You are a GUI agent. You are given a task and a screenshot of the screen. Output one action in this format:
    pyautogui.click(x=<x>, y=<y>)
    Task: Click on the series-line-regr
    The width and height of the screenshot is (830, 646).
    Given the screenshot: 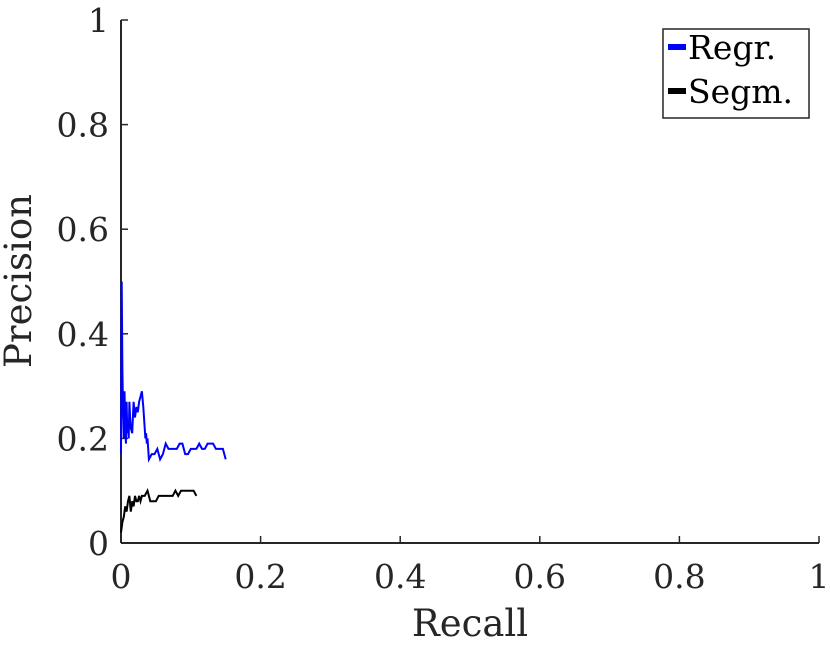 What is the action you would take?
    pyautogui.click(x=173, y=372)
    